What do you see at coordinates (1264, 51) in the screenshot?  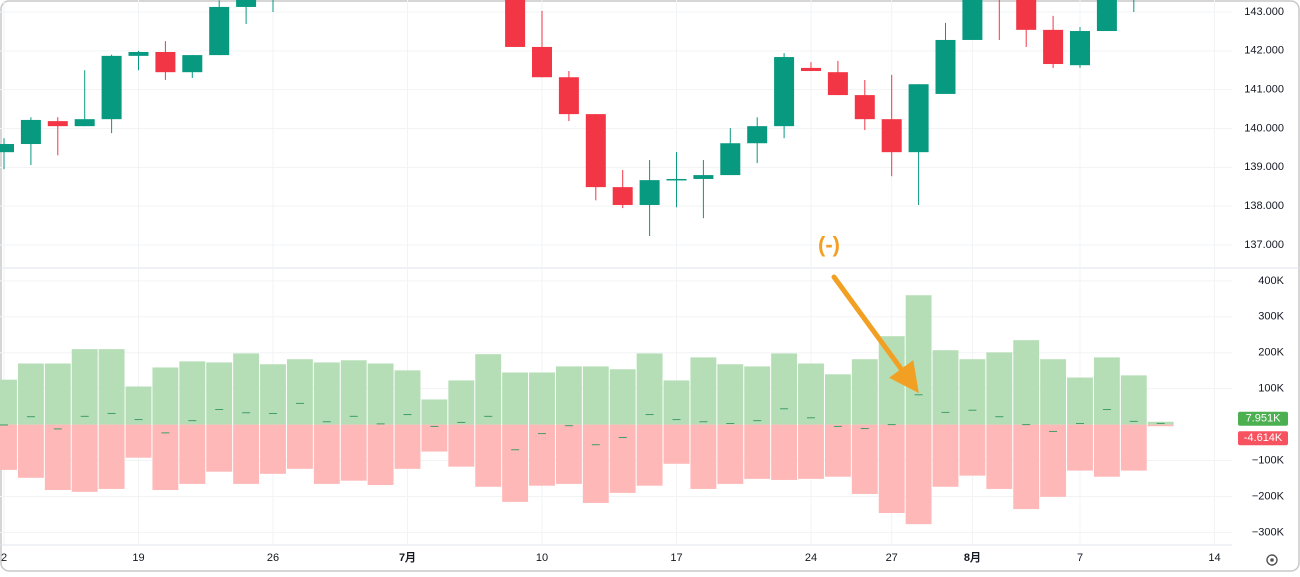 I see `y-tick-label: 142.000` at bounding box center [1264, 51].